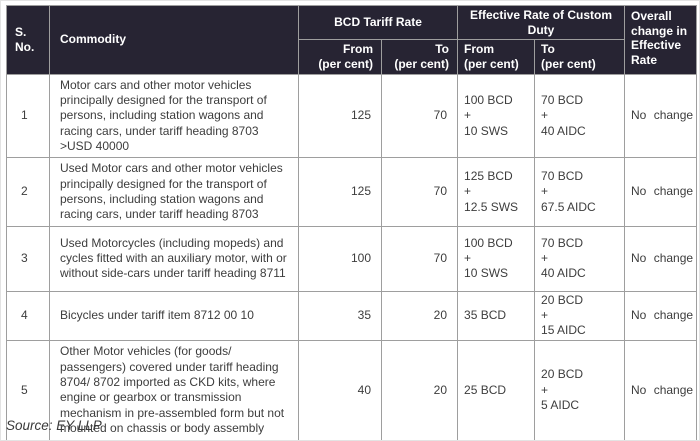 Image resolution: width=700 pixels, height=441 pixels. What do you see at coordinates (496, 57) in the screenshot?
I see `header-eff-from: From (per cent)` at bounding box center [496, 57].